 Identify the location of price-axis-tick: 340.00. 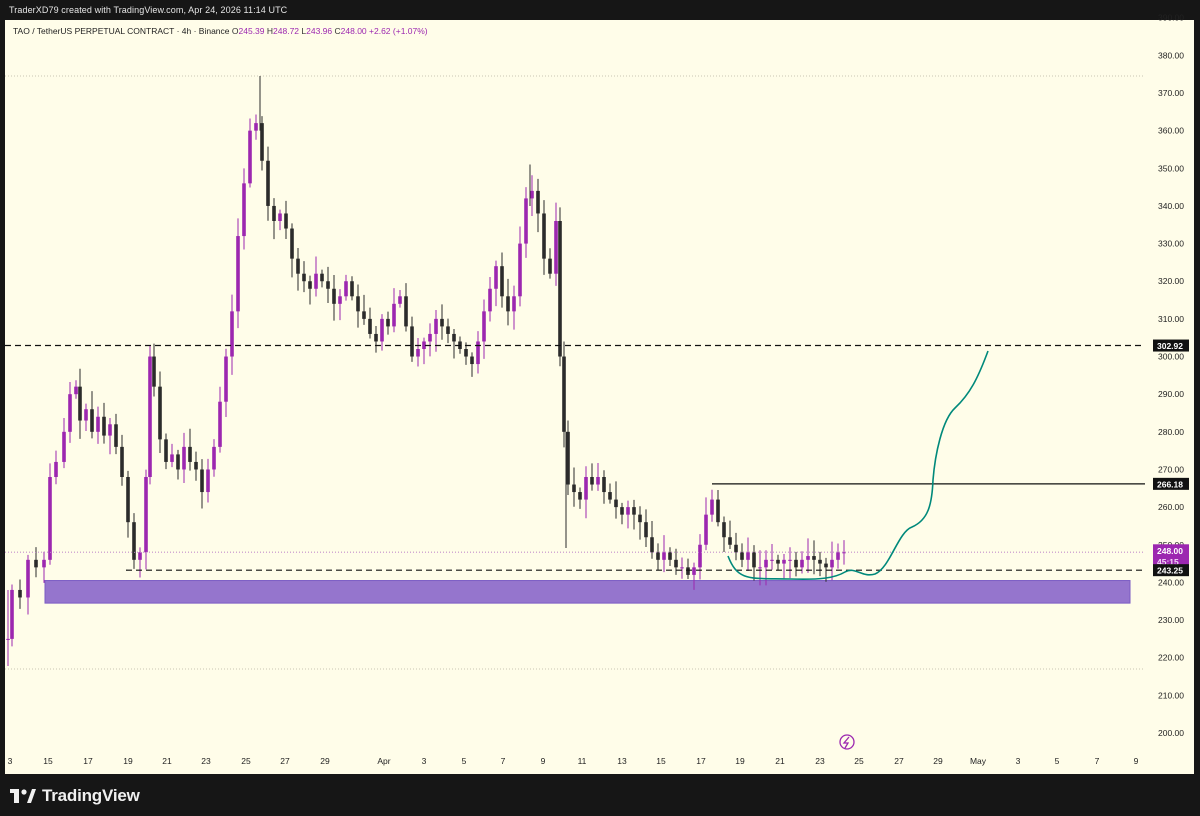
(1171, 206).